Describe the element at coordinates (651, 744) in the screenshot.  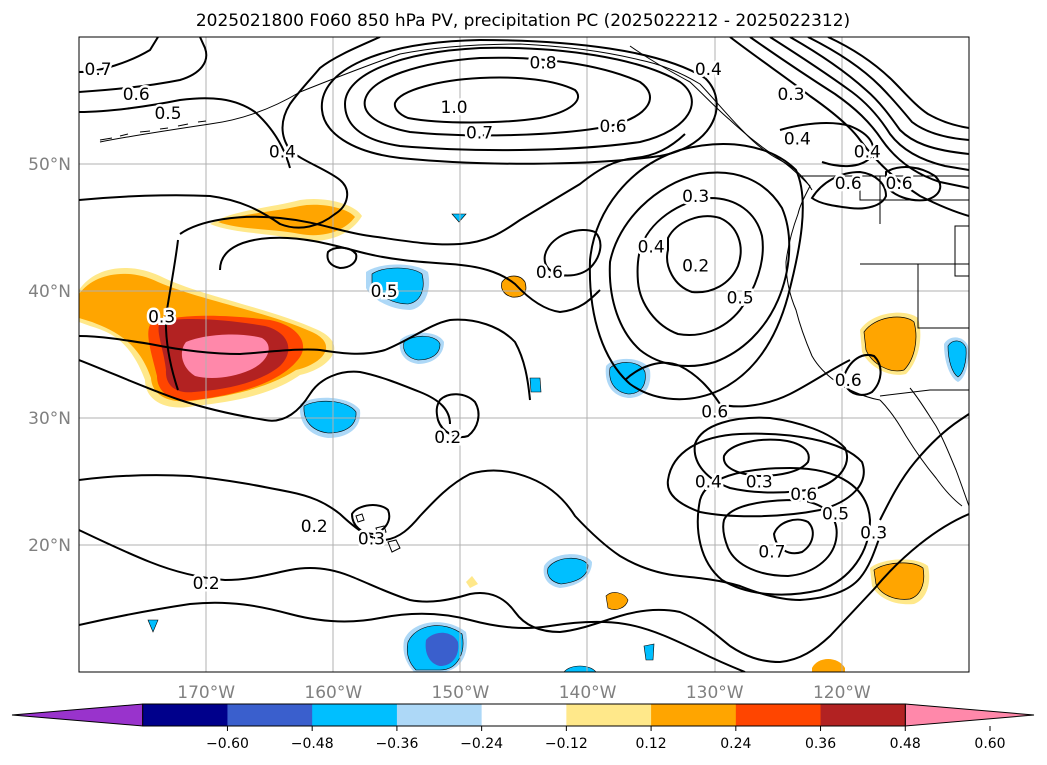
I see `colorbar-tick-label: 0.12` at that location.